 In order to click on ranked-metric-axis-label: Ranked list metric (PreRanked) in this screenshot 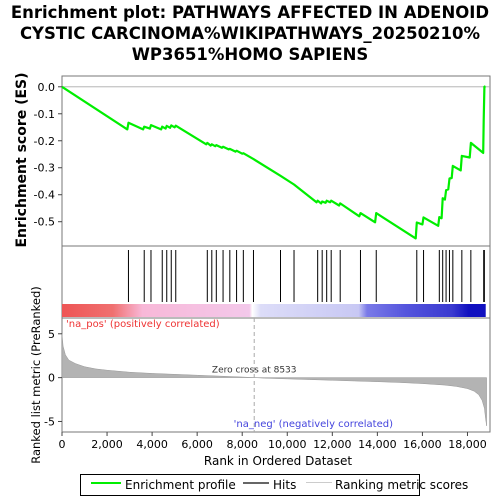, I will do `click(36, 375)`.